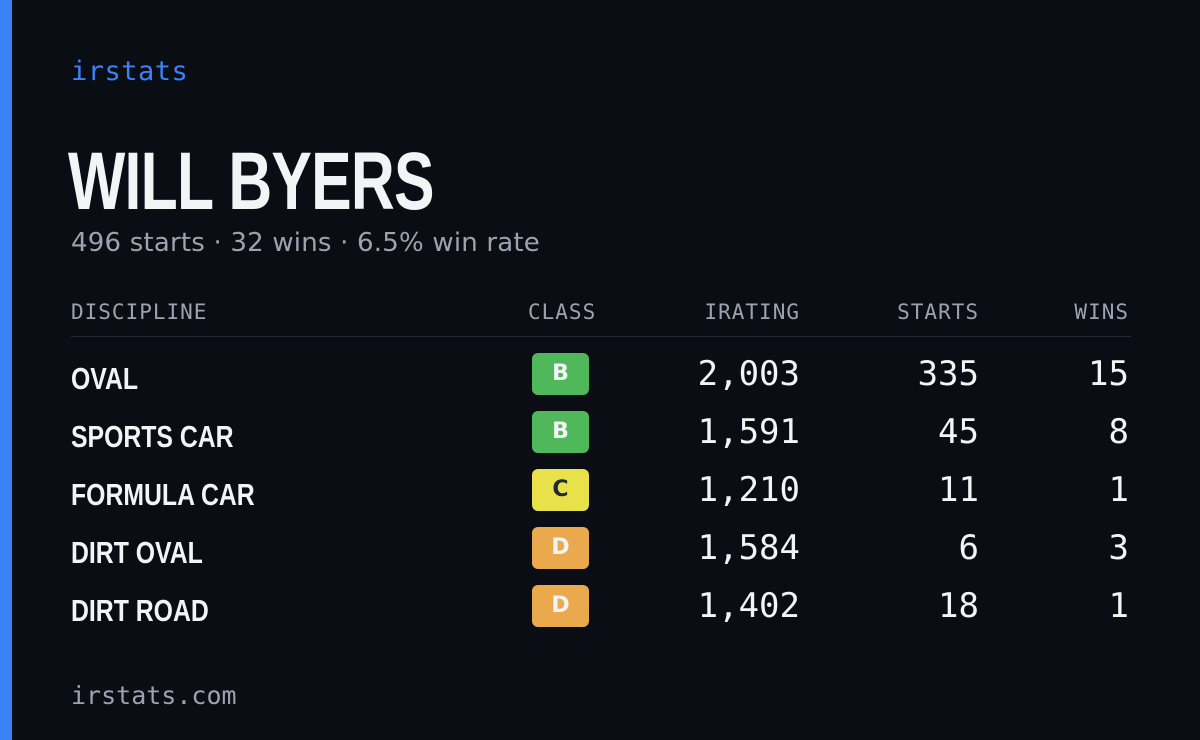  Describe the element at coordinates (748, 490) in the screenshot. I see `irating-value: 1,210` at that location.